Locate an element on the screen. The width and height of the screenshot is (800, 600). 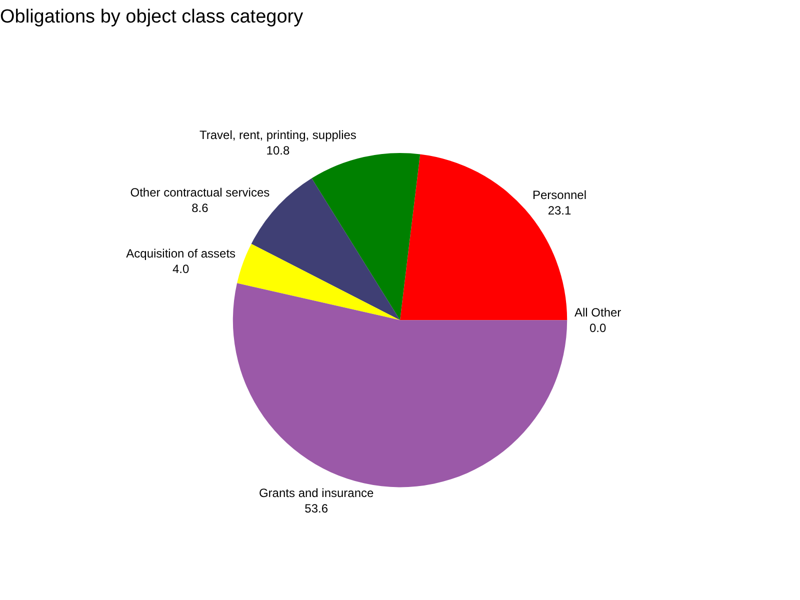
slice-label: Grants and insurance is located at coordinates (316, 493).